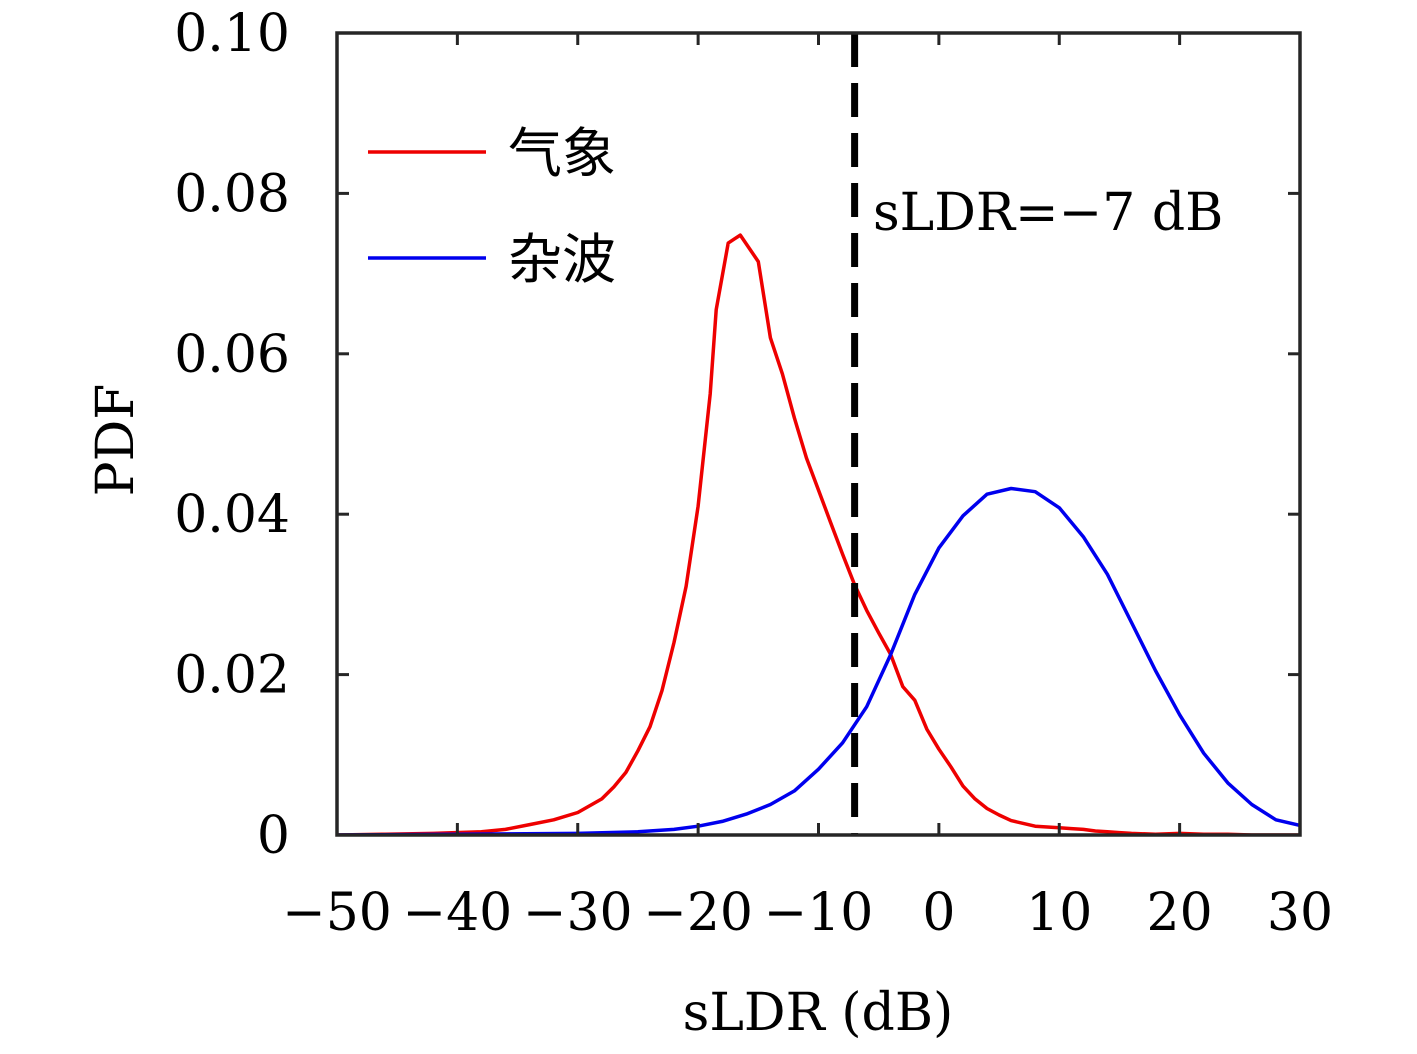  Describe the element at coordinates (938, 913) in the screenshot. I see `x-tick-label: 0` at that location.